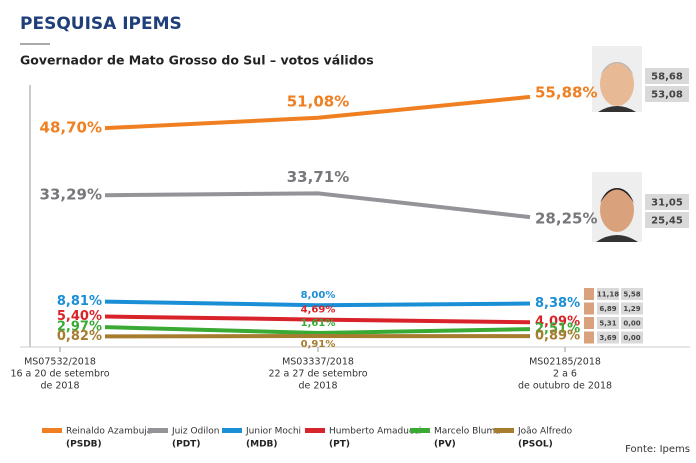 This screenshot has height=463, width=696. What do you see at coordinates (262, 445) in the screenshot?
I see `legend-party: (MDB)` at bounding box center [262, 445].